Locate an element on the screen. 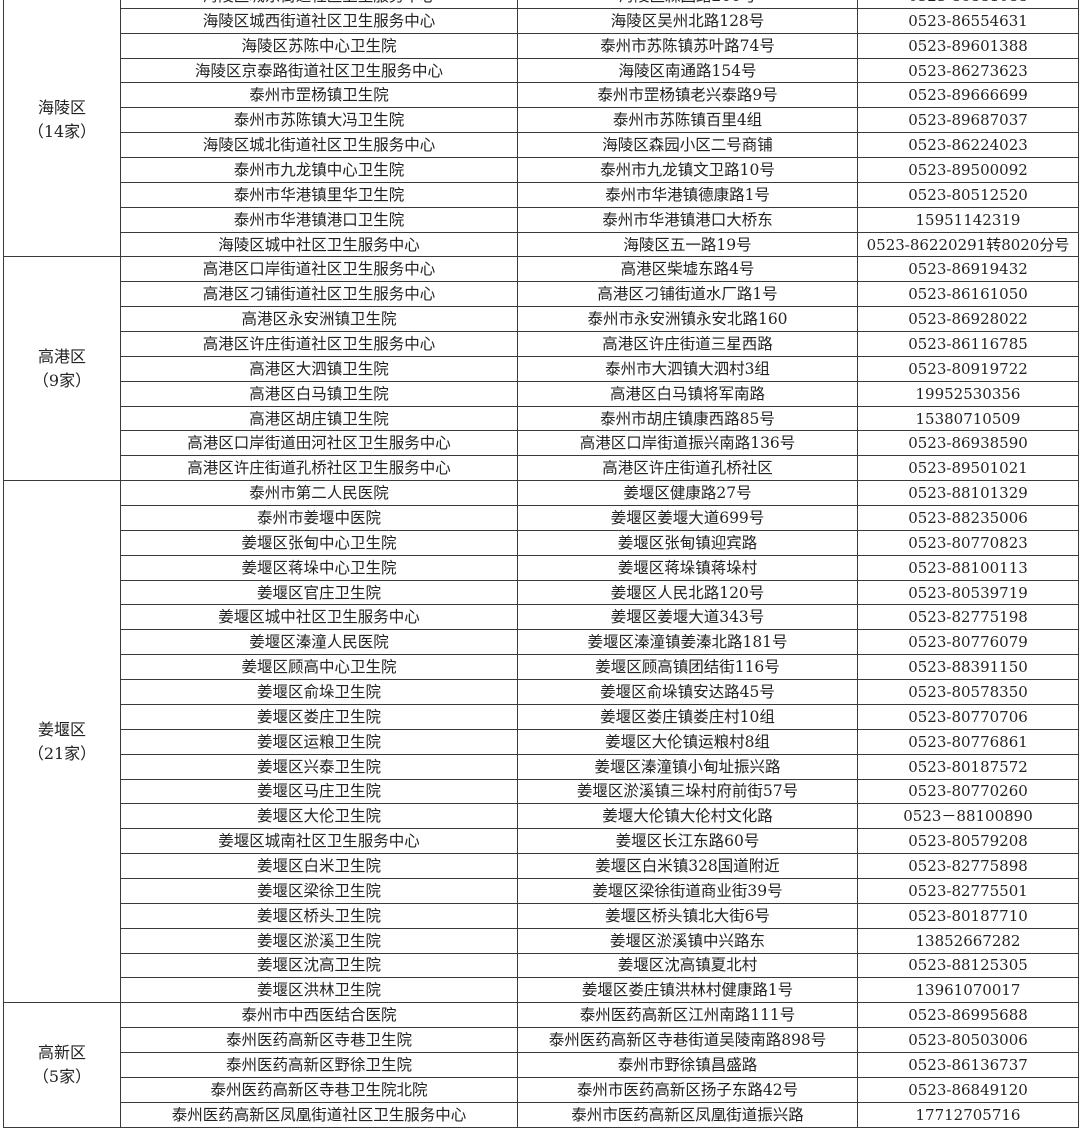 This screenshot has width=1080, height=1134. clinic-phone-cell: 17712705716 is located at coordinates (968, 1114).